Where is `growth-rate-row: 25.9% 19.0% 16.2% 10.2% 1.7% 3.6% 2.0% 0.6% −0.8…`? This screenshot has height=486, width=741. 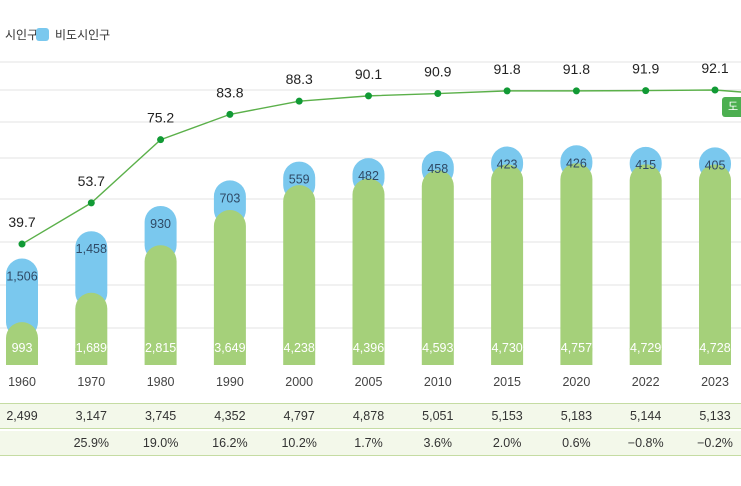
growth-rate-row: 25.9% 19.0% 16.2% 10.2% 1.7% 3.6% 2.0% 0.6% −0.8… is located at coordinates (370, 443).